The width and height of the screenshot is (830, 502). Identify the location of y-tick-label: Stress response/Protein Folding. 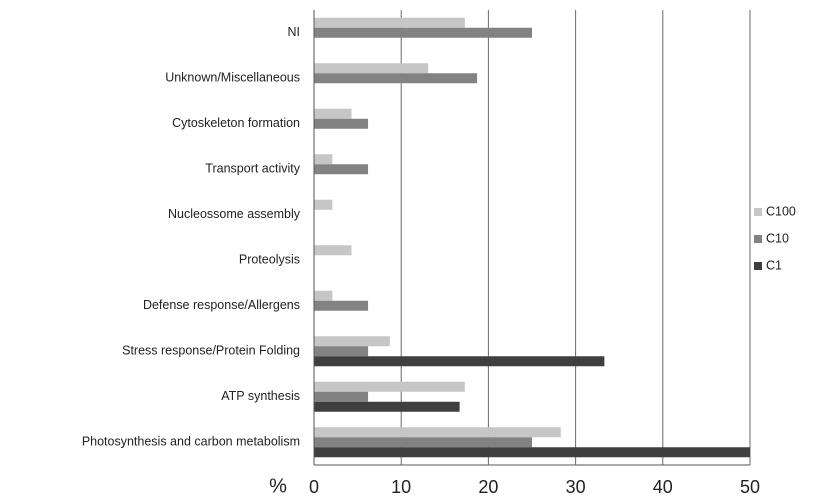
(211, 351).